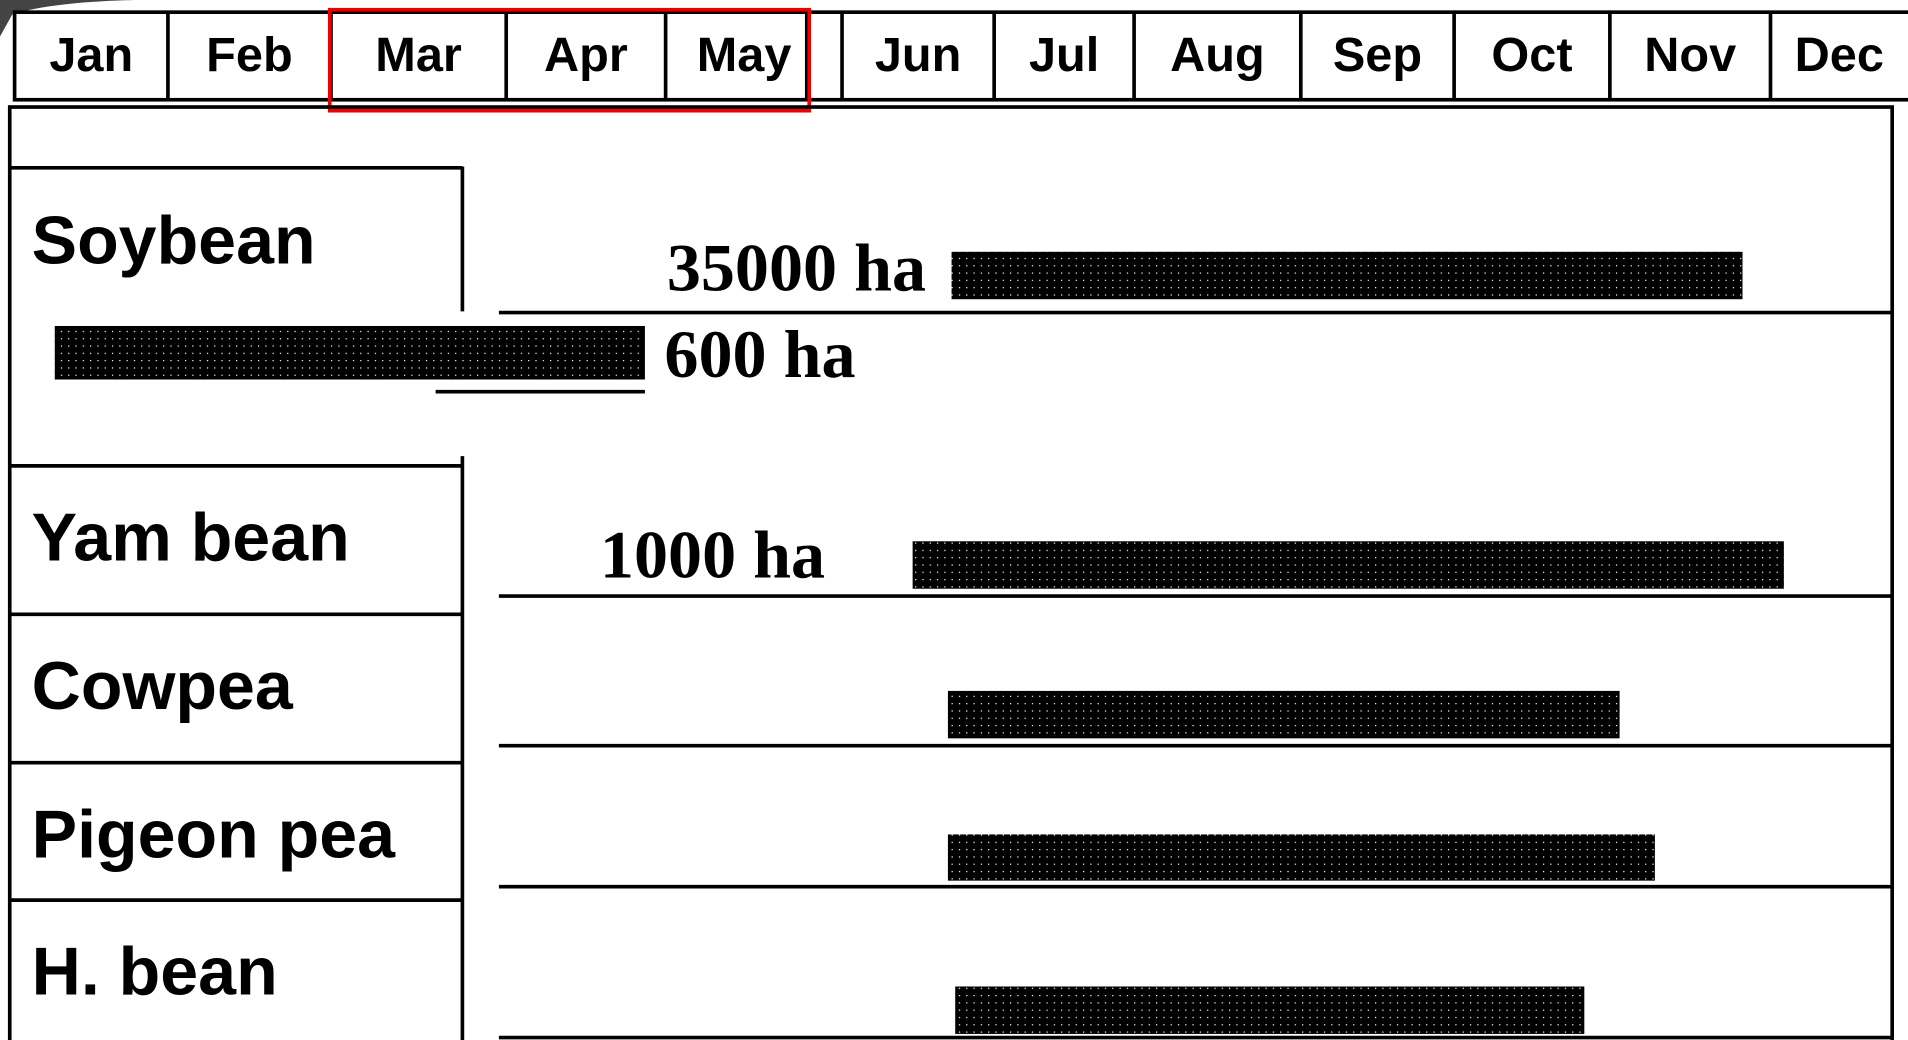 The image size is (1908, 1040). What do you see at coordinates (155, 972) in the screenshot?
I see `crop-name: H. bean` at bounding box center [155, 972].